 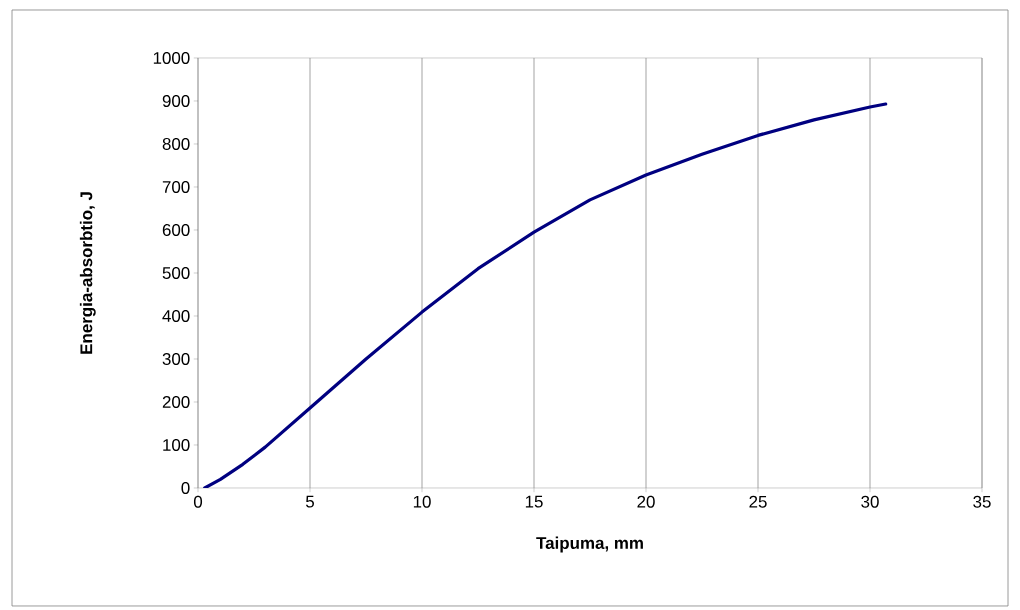 I want to click on x-axis-title: Taipuma, mm, so click(x=589, y=544).